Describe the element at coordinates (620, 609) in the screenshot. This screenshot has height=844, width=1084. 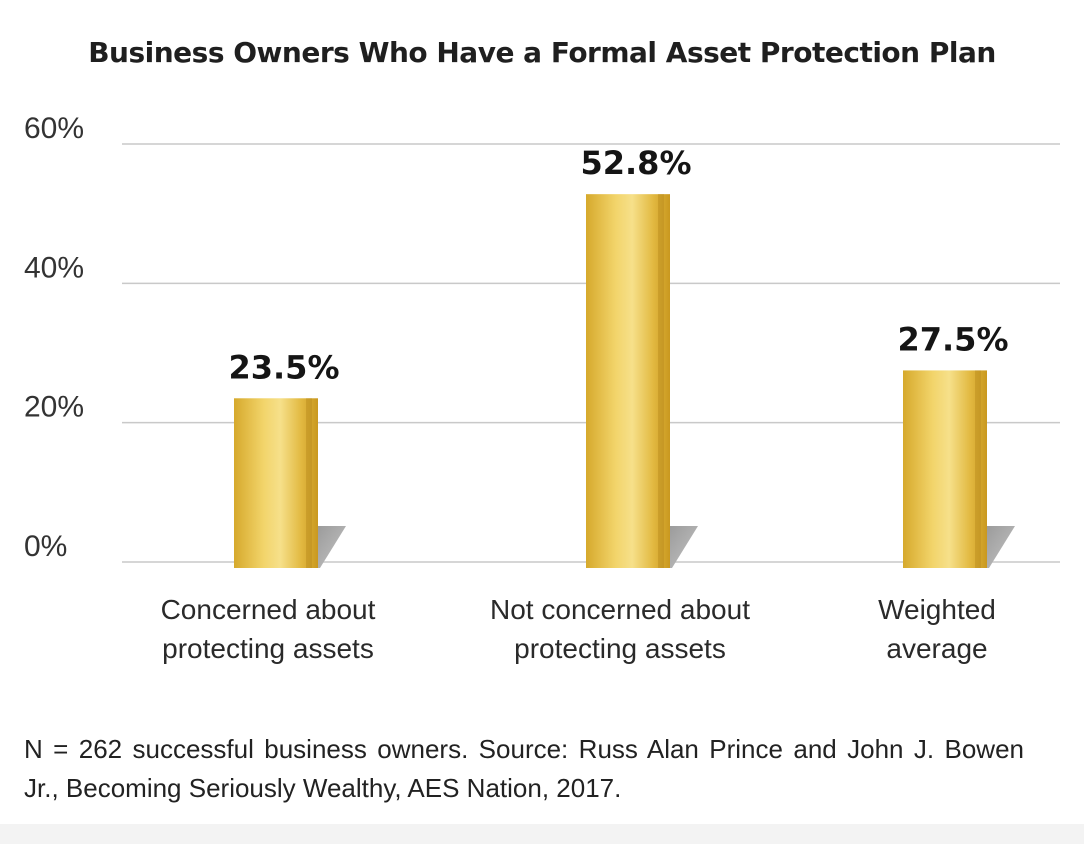
I see `x-tick-label: Not concerned about` at that location.